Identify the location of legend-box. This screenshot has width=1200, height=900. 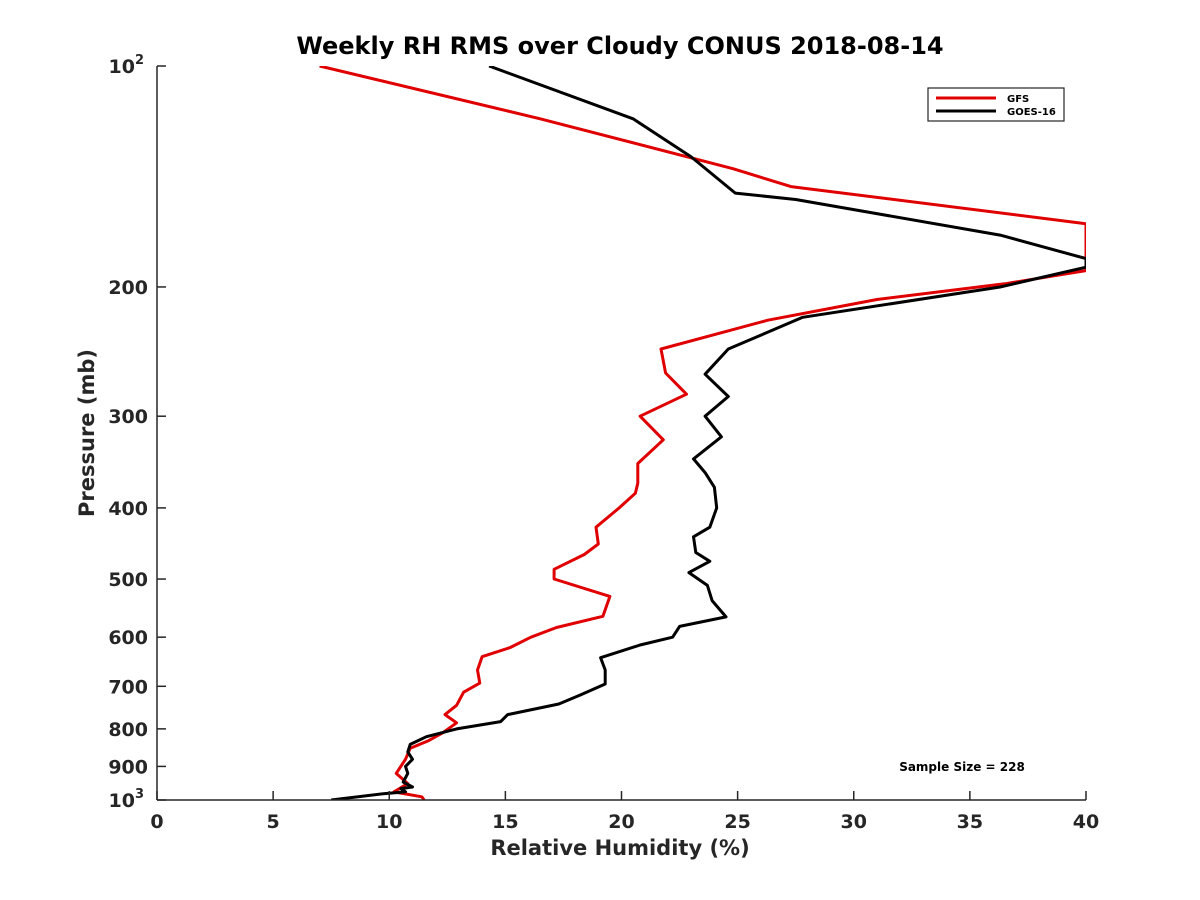
(996, 104).